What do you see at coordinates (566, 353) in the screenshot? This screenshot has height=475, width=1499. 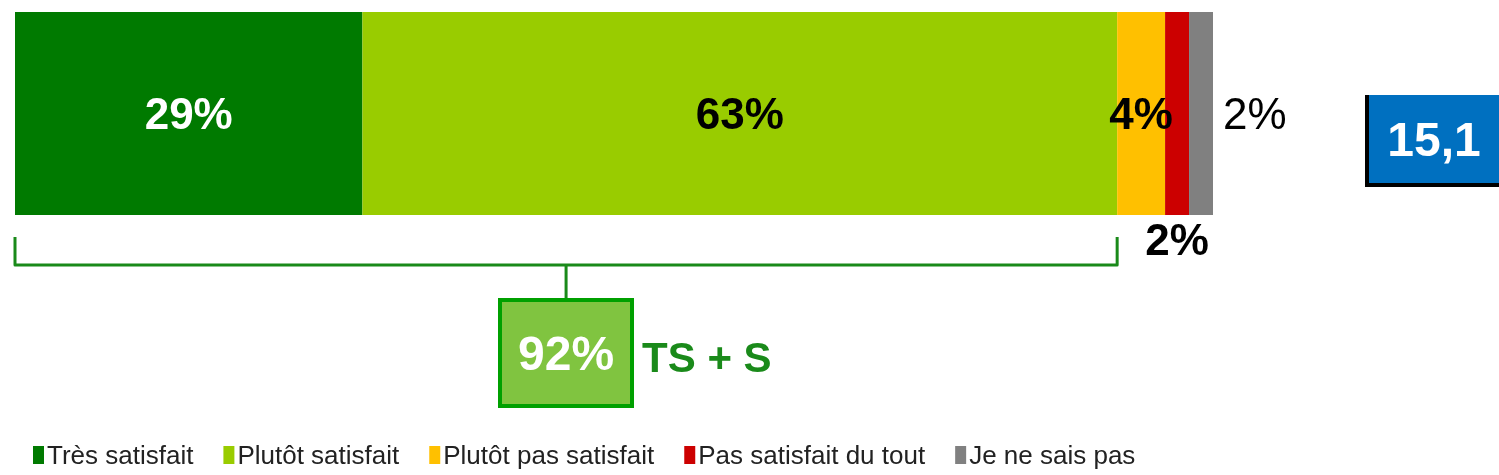 I see `text: 92%` at bounding box center [566, 353].